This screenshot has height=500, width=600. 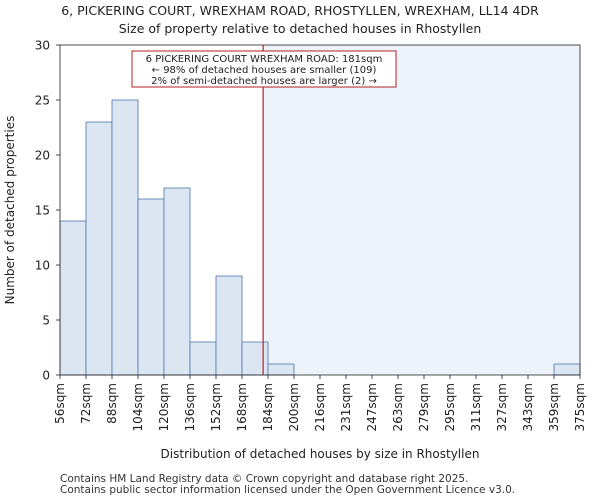 I want to click on x-tick-label: 104sqm, so click(x=138, y=407).